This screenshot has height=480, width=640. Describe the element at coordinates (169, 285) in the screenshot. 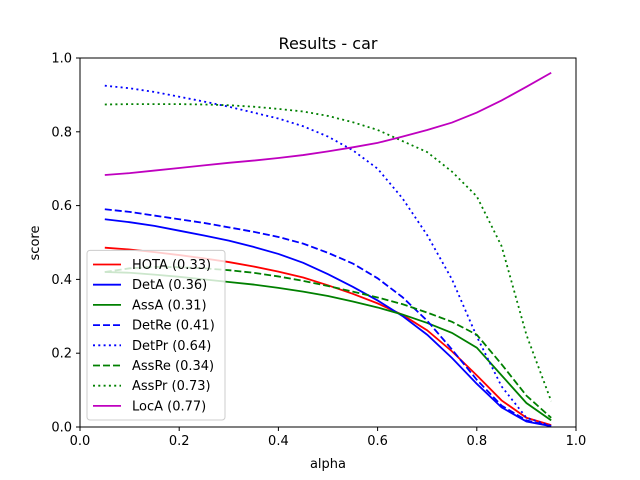

I see `legend-label-1: DetA (0.36)` at that location.